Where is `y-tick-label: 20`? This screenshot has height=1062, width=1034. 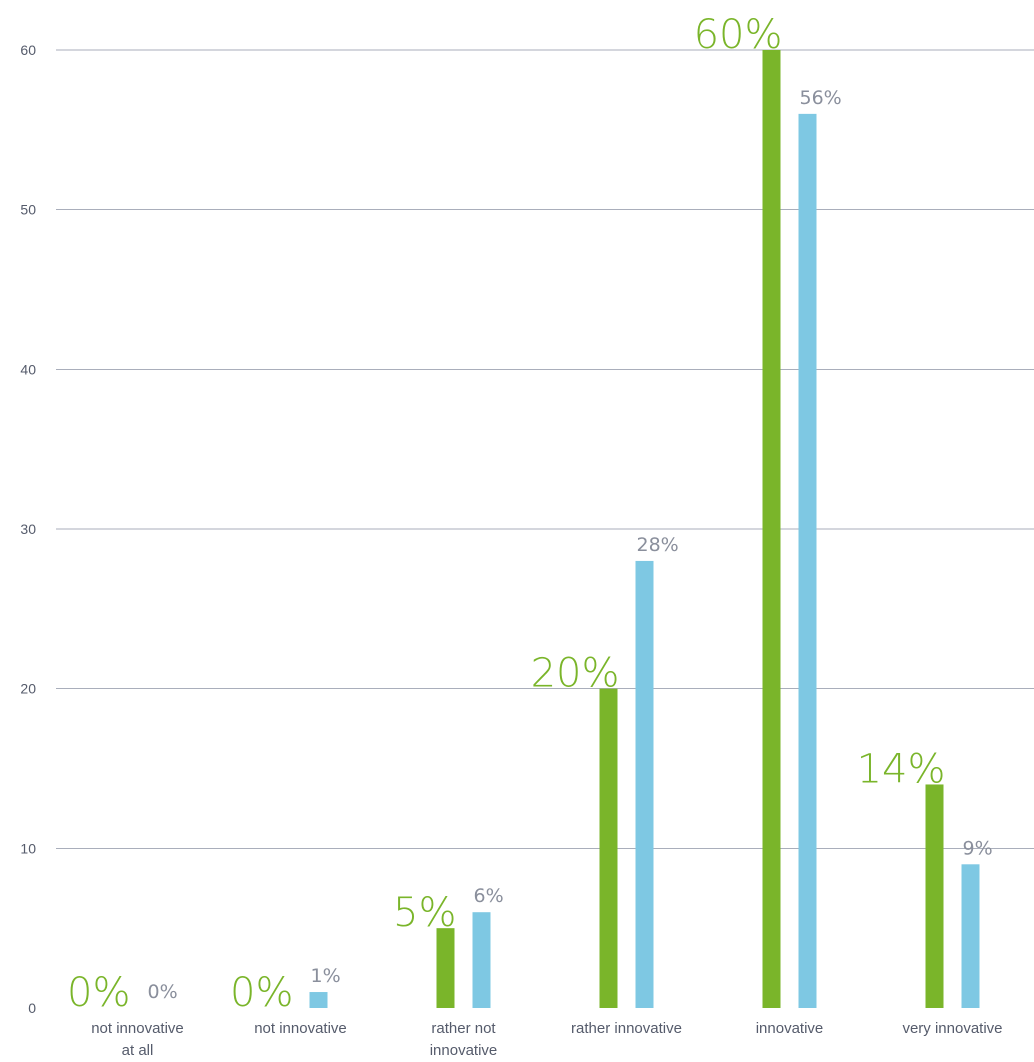 y-tick-label: 20 is located at coordinates (28, 689).